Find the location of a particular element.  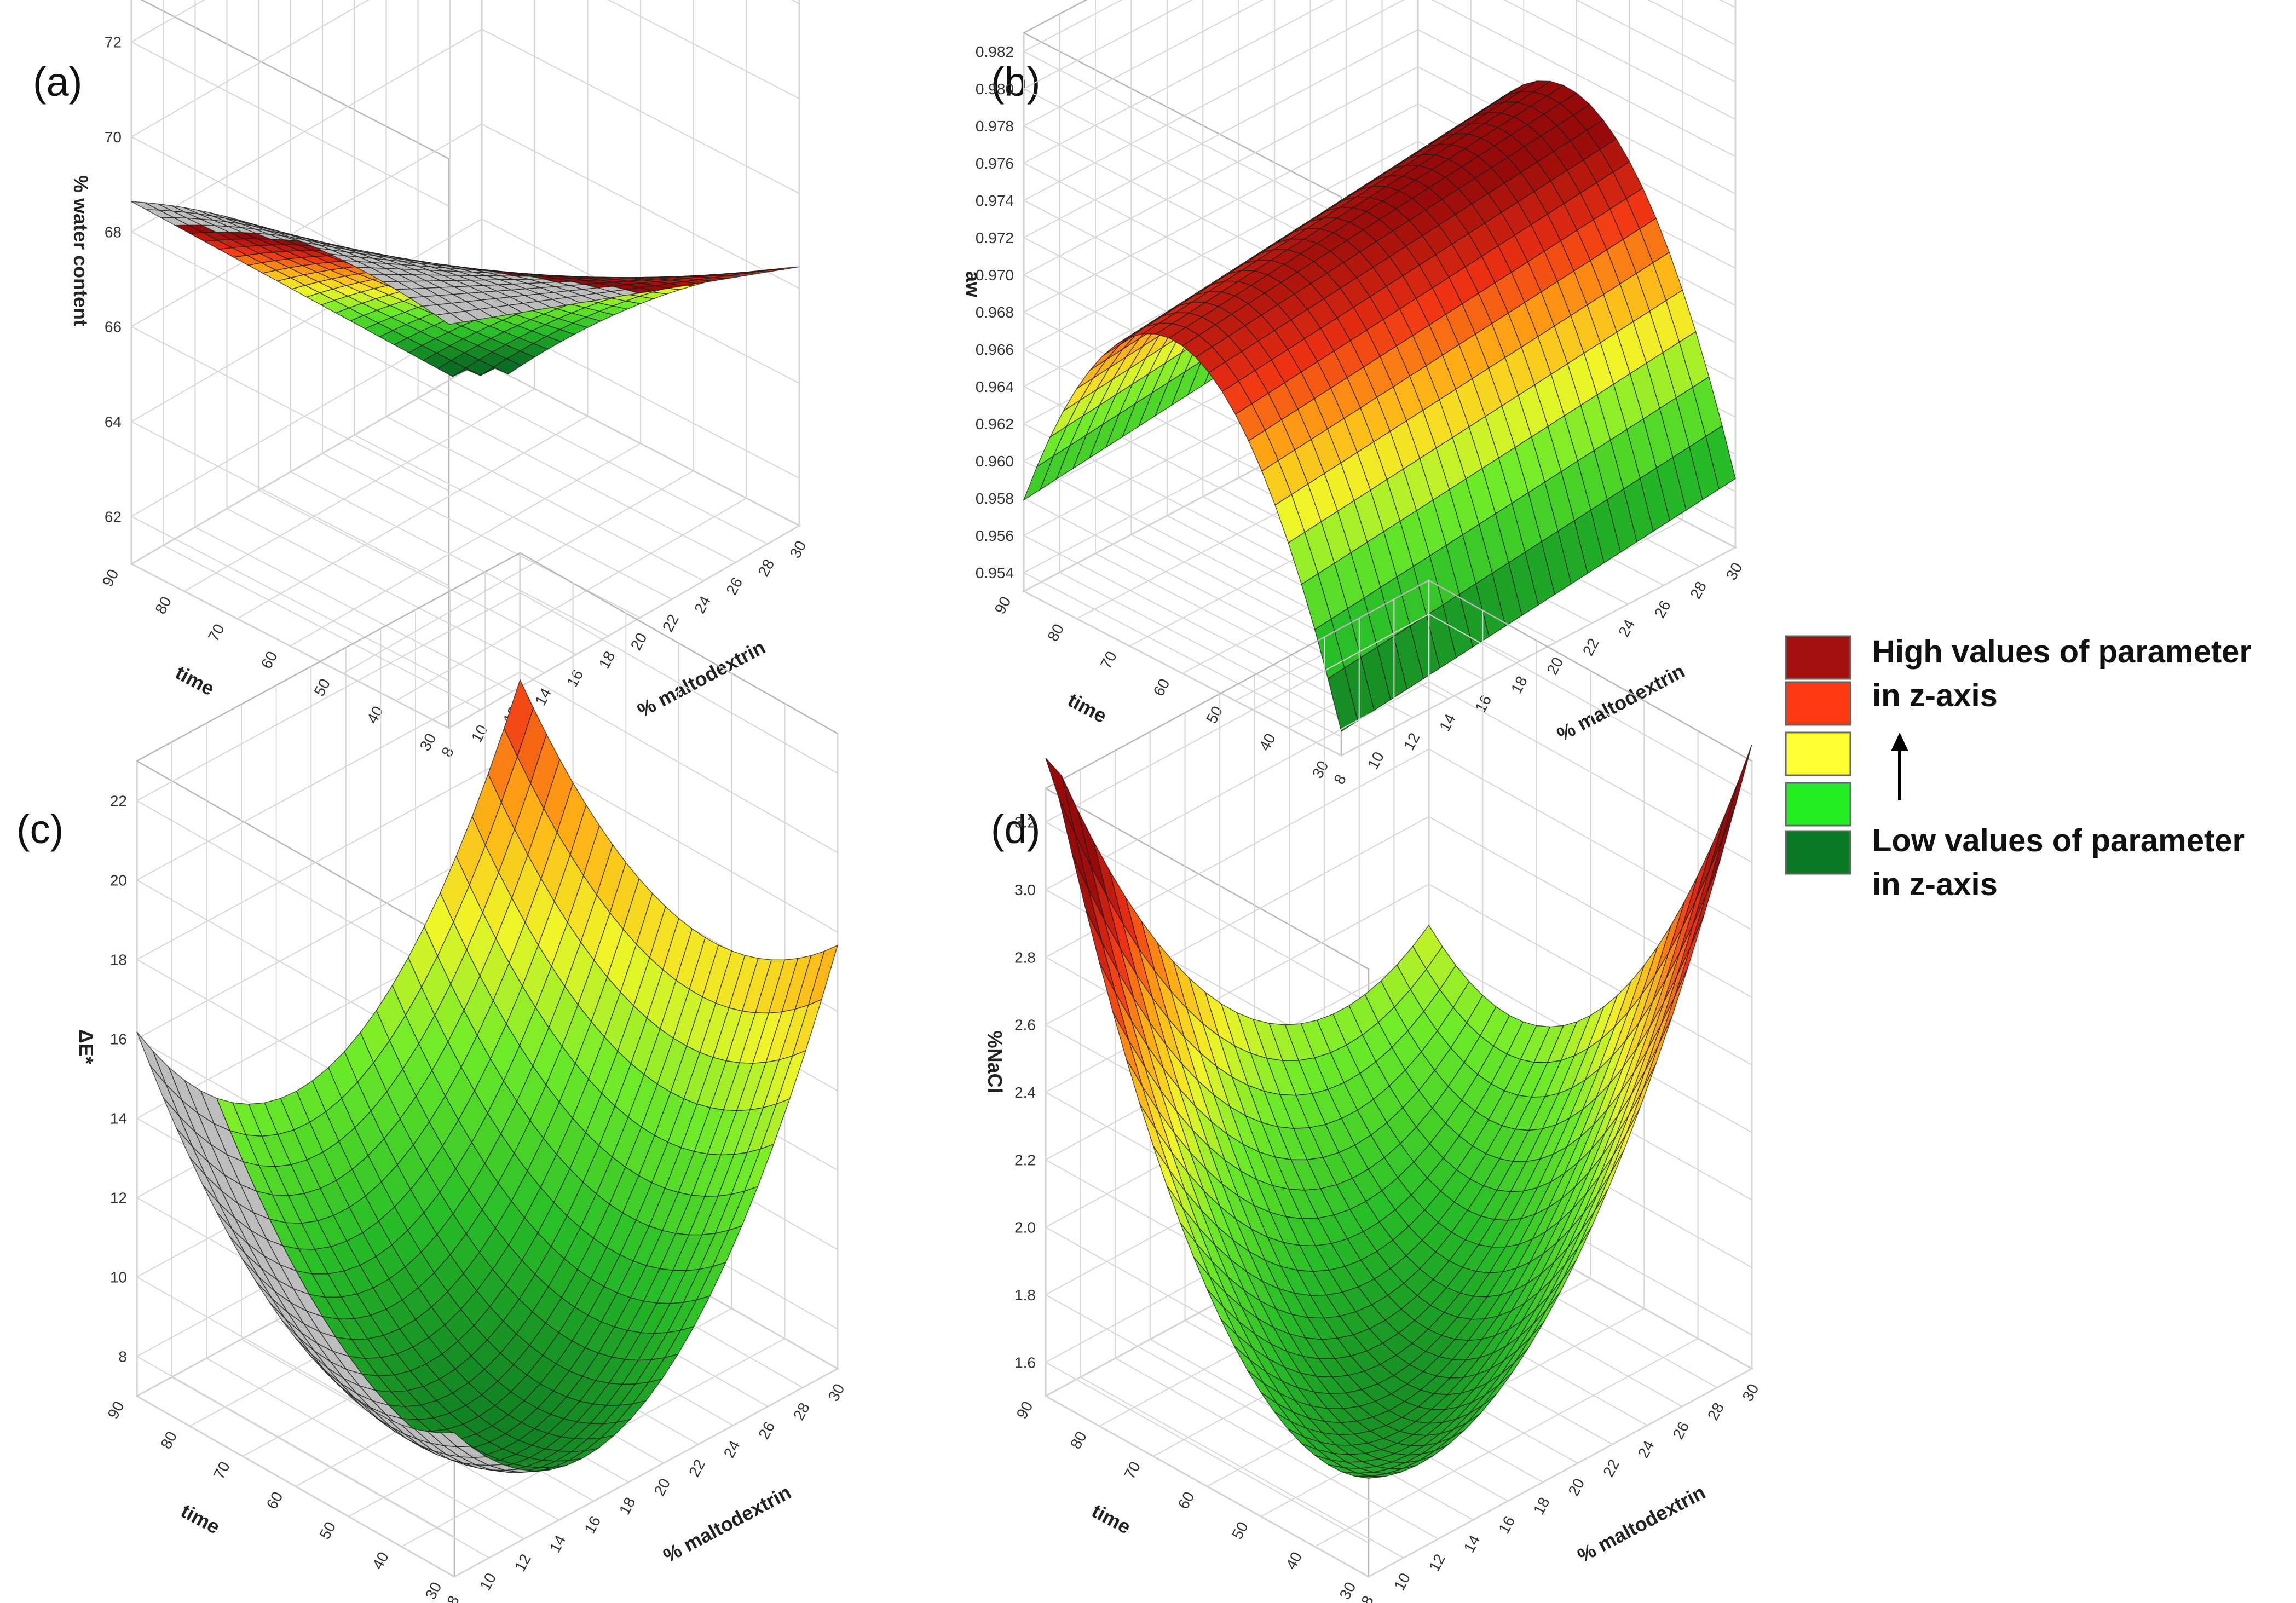

panel-d-y-axis-title: time is located at coordinates (1111, 1519).